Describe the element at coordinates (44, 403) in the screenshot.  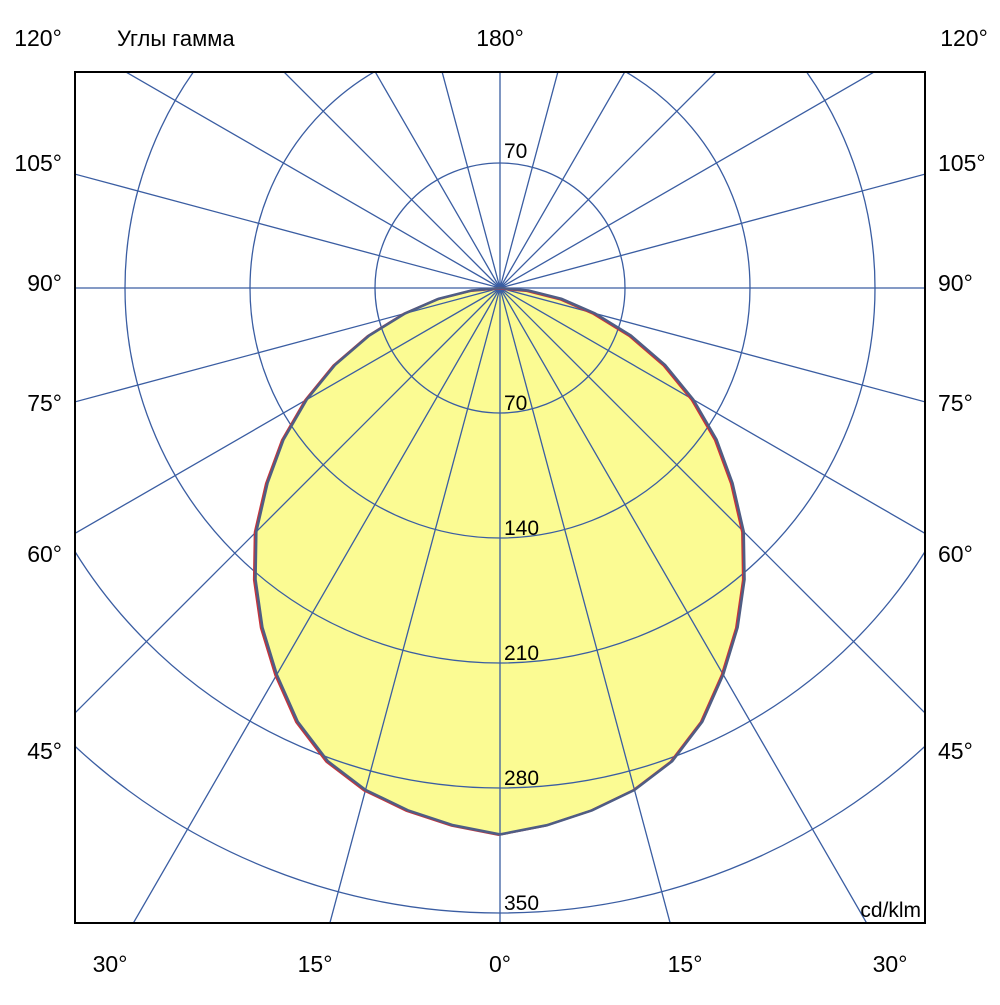
I see `angle-label-left-75: 75°` at that location.